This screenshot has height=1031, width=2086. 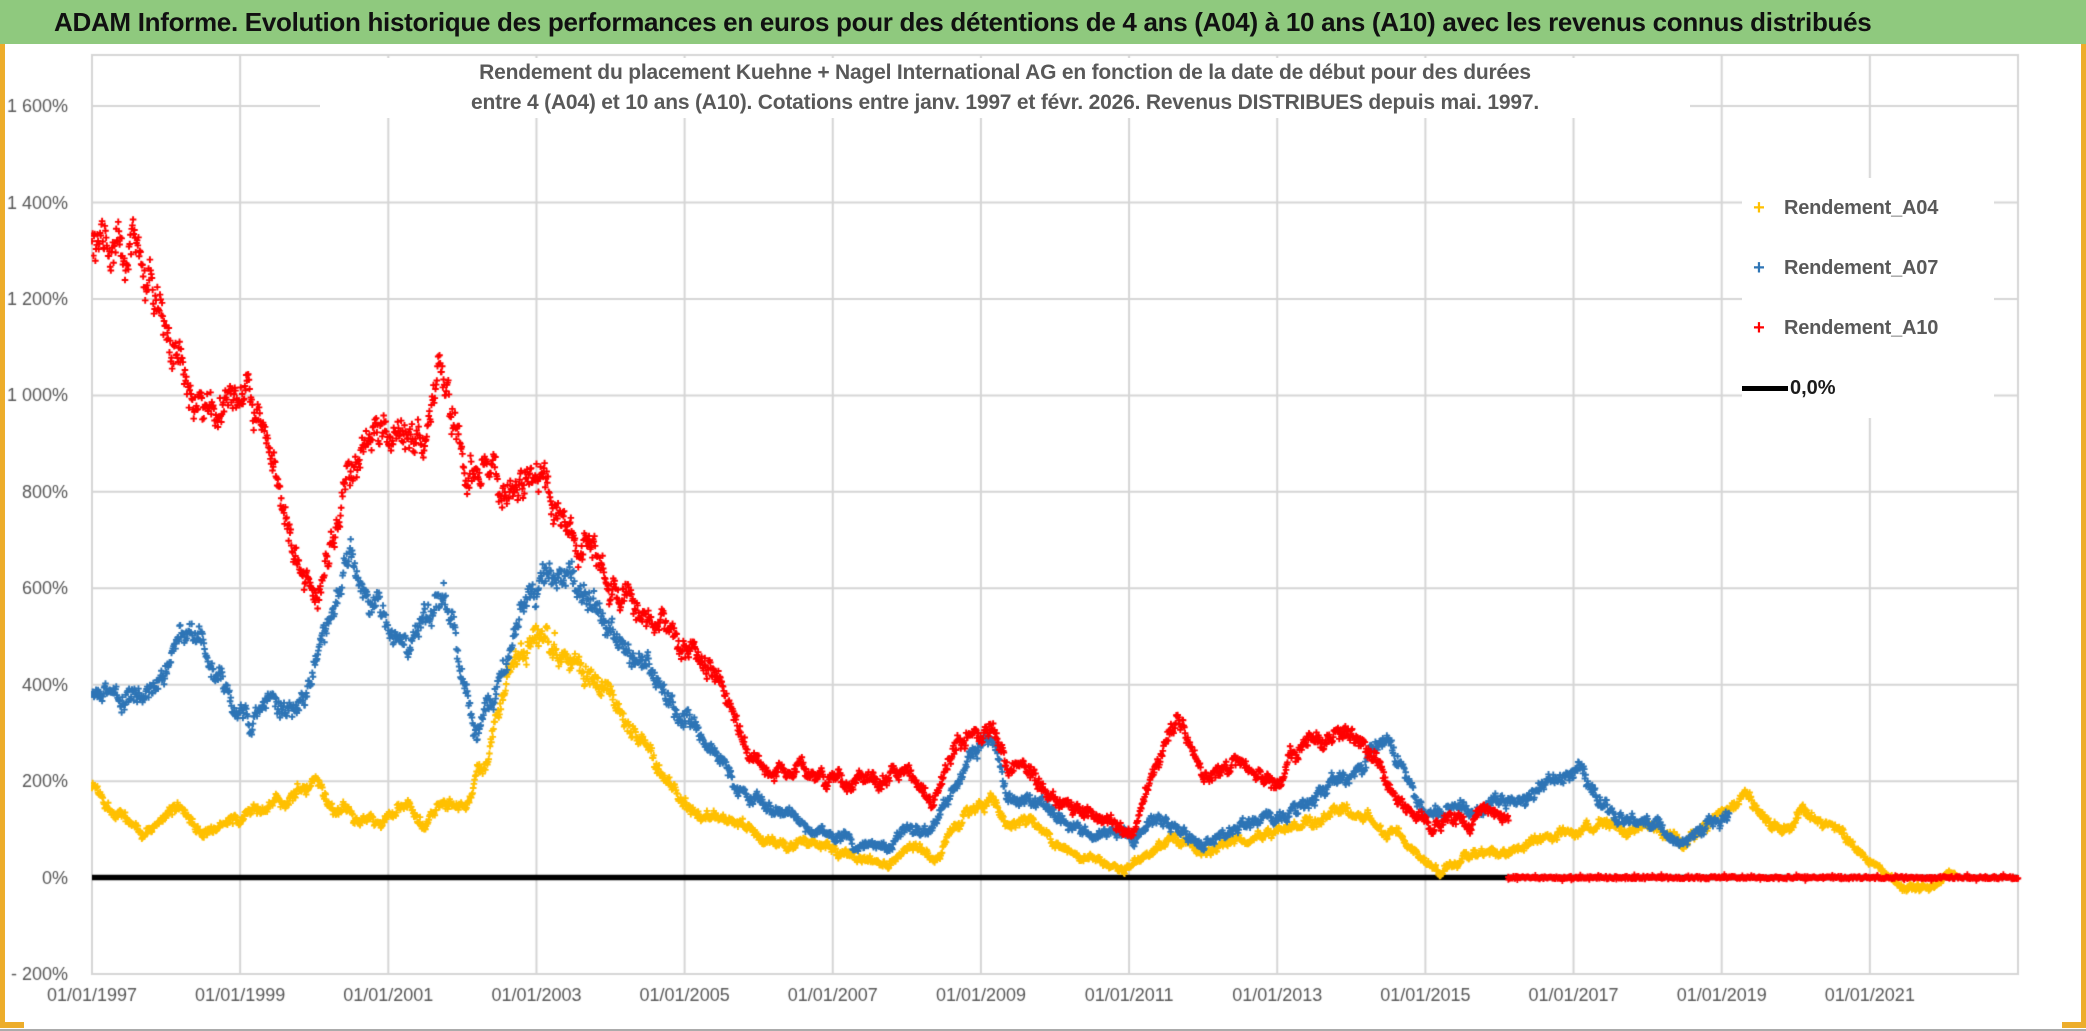 I want to click on gold-left-border, so click(x=2, y=533).